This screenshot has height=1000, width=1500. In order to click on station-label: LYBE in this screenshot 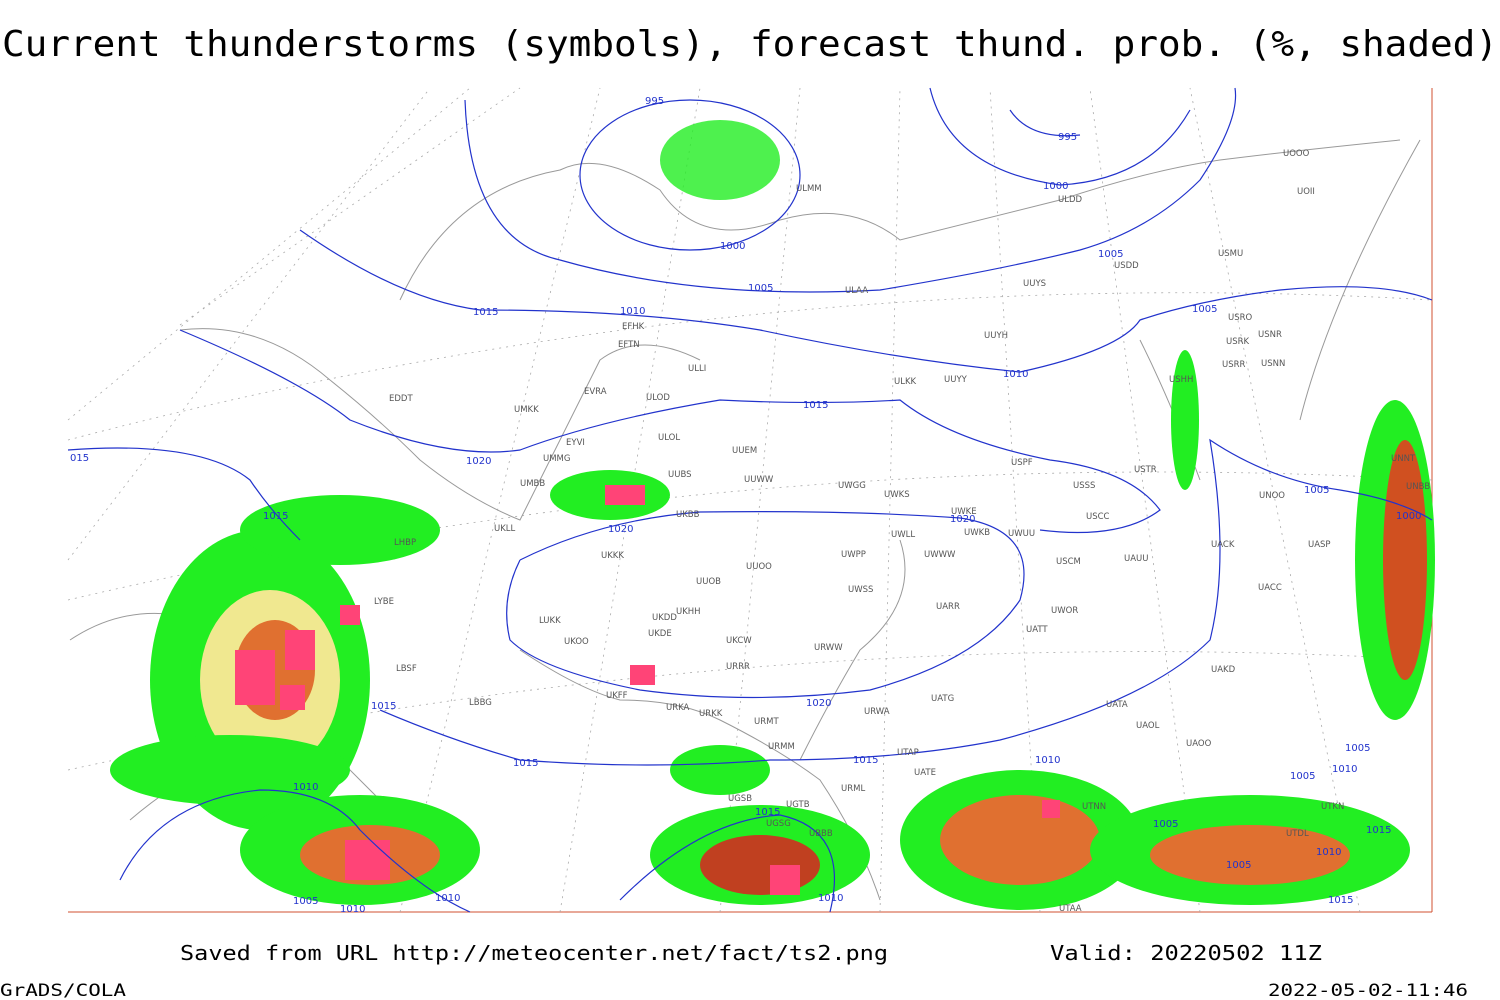, I will do `click(384, 602)`.